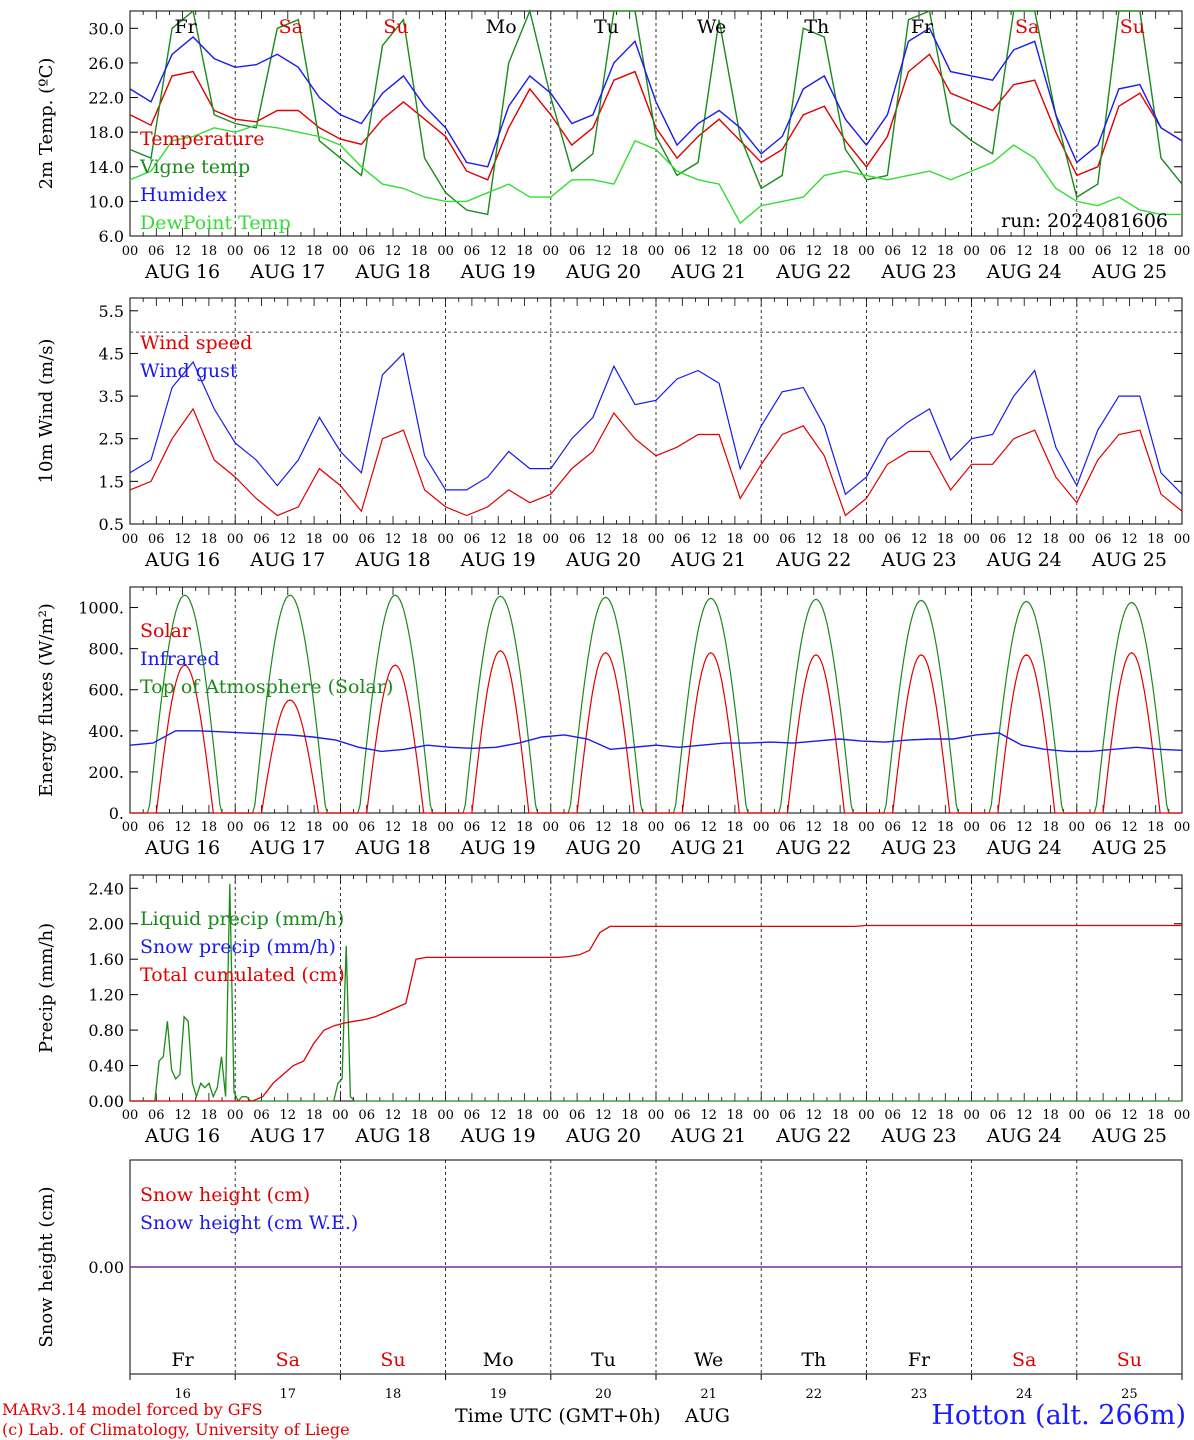 The width and height of the screenshot is (1194, 1440). I want to click on y-tick-label: 0.00, so click(106, 1101).